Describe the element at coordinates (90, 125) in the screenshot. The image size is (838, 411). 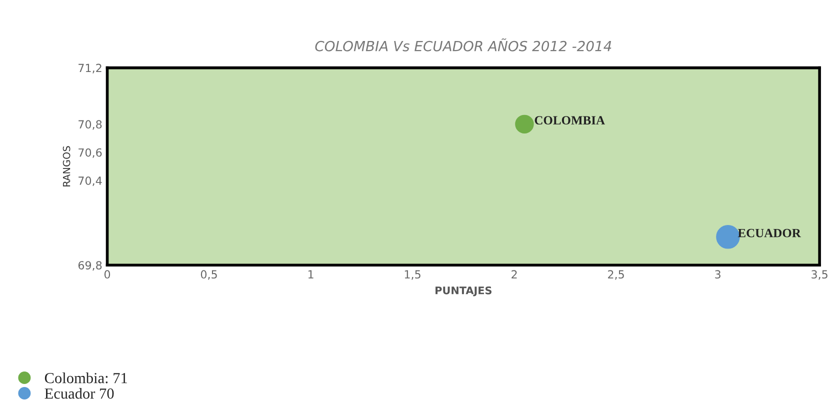
I see `y-tick-label: 70,8` at that location.